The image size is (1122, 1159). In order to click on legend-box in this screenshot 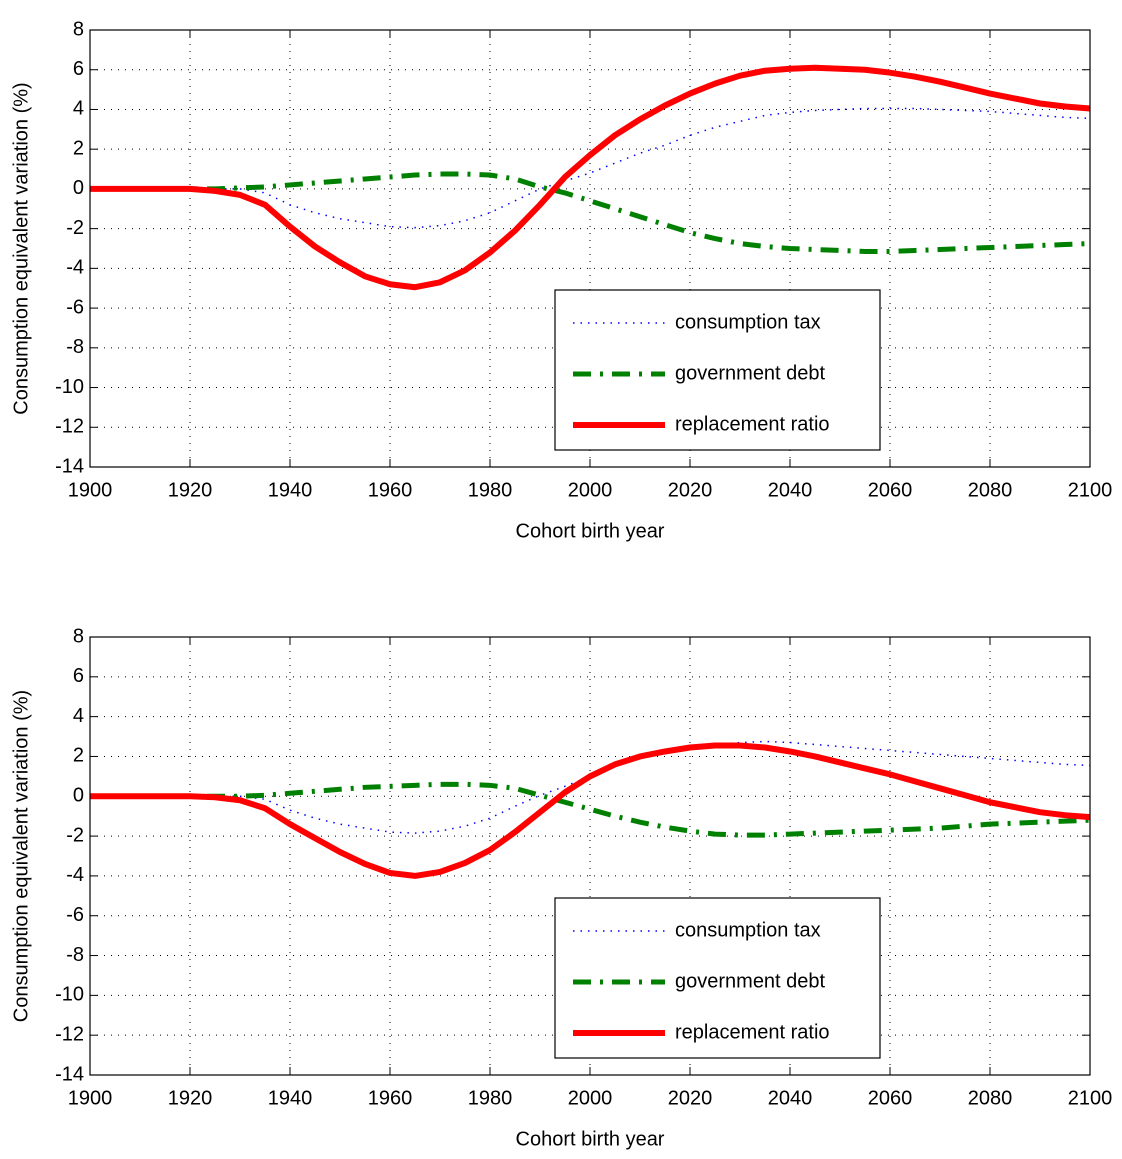, I will do `click(717, 978)`.